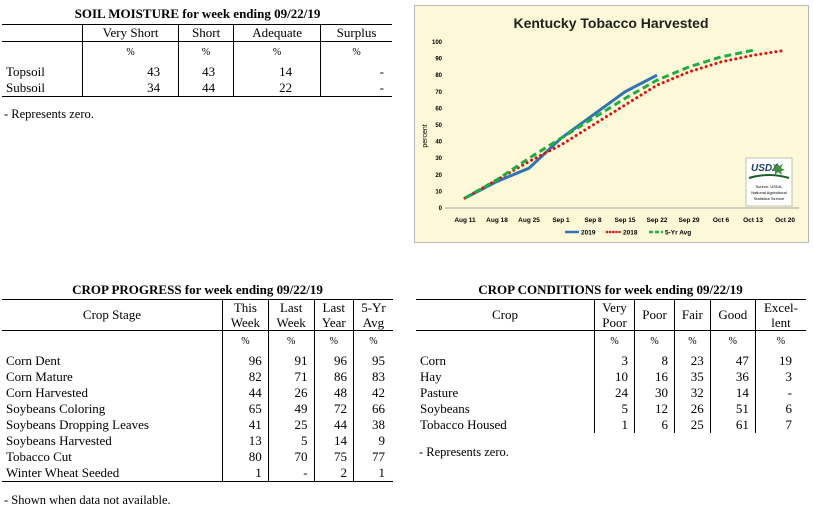 This screenshot has width=813, height=527. What do you see at coordinates (441, 209) in the screenshot?
I see `y-tick-label: 0` at bounding box center [441, 209].